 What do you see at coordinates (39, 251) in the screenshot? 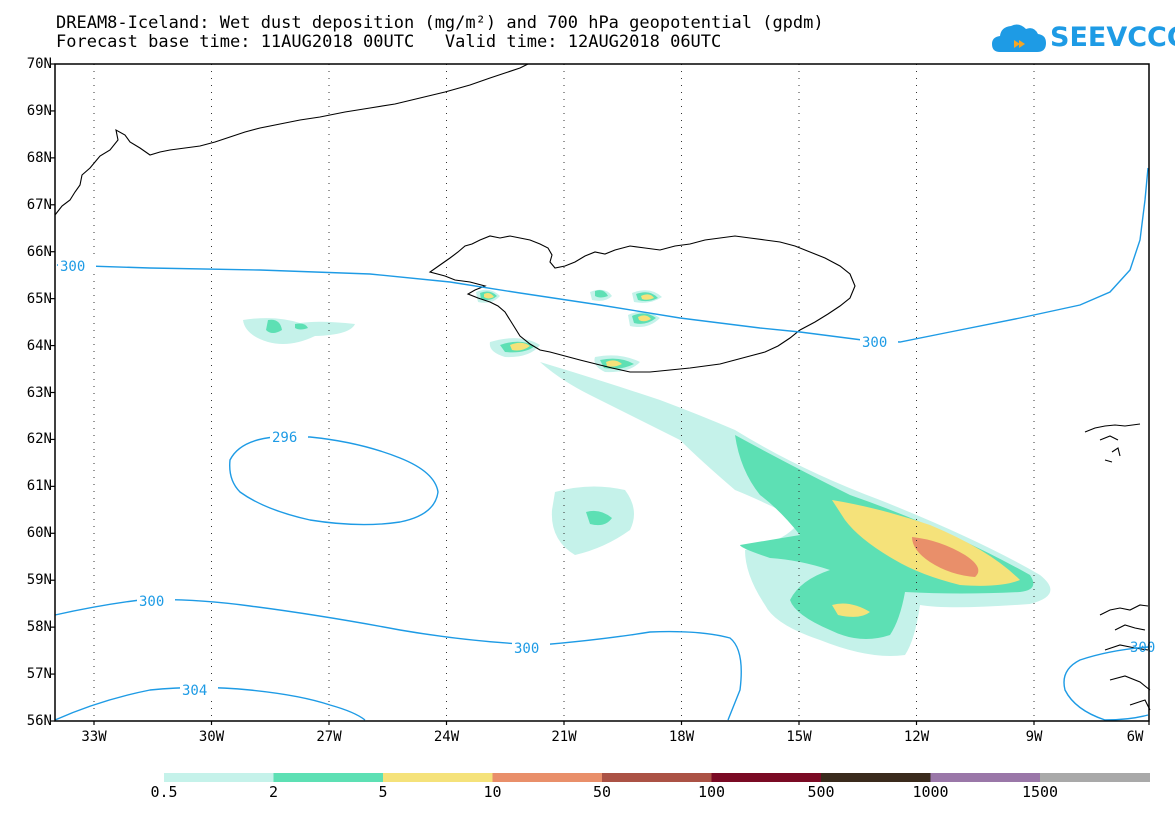
I see `latitude-label: 66N` at bounding box center [39, 251].